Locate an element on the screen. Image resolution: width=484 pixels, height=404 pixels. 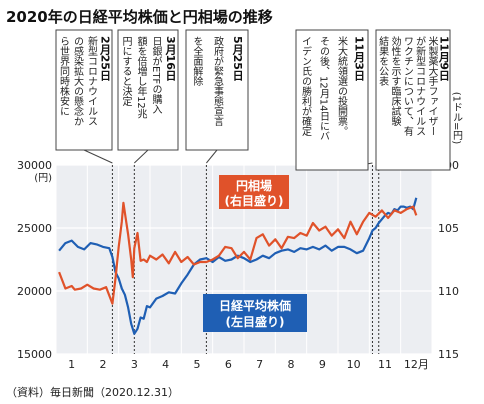
callout-line: イデン氏の勝利が確定 is located at coordinates (306, 86).